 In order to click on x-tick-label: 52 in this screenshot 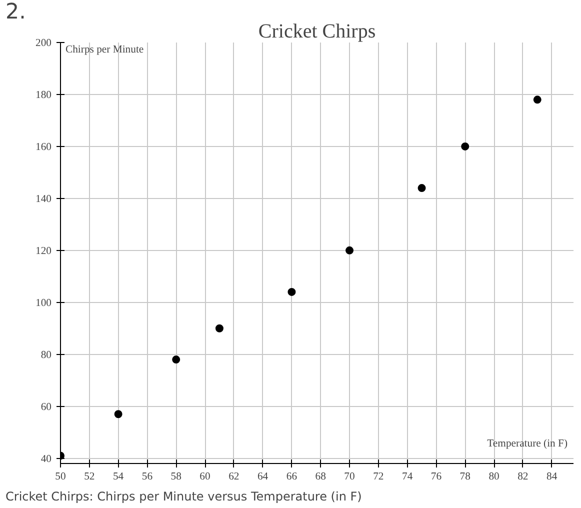, I will do `click(89, 477)`.